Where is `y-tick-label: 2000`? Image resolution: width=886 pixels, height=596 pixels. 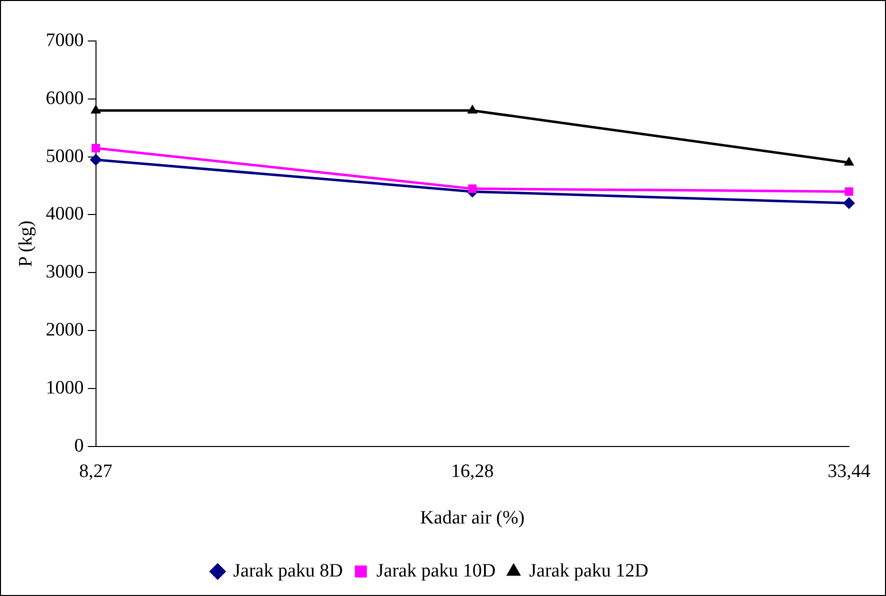 y-tick-label: 2000 is located at coordinates (65, 330).